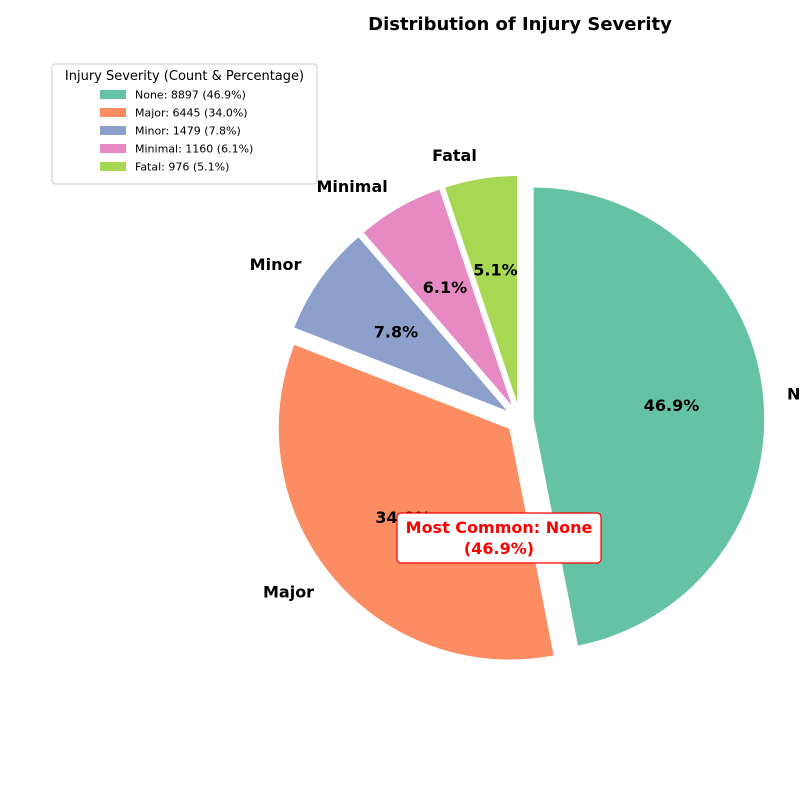  I want to click on legend-label-minor: Minor: 1479 (7.8%), so click(188, 131).